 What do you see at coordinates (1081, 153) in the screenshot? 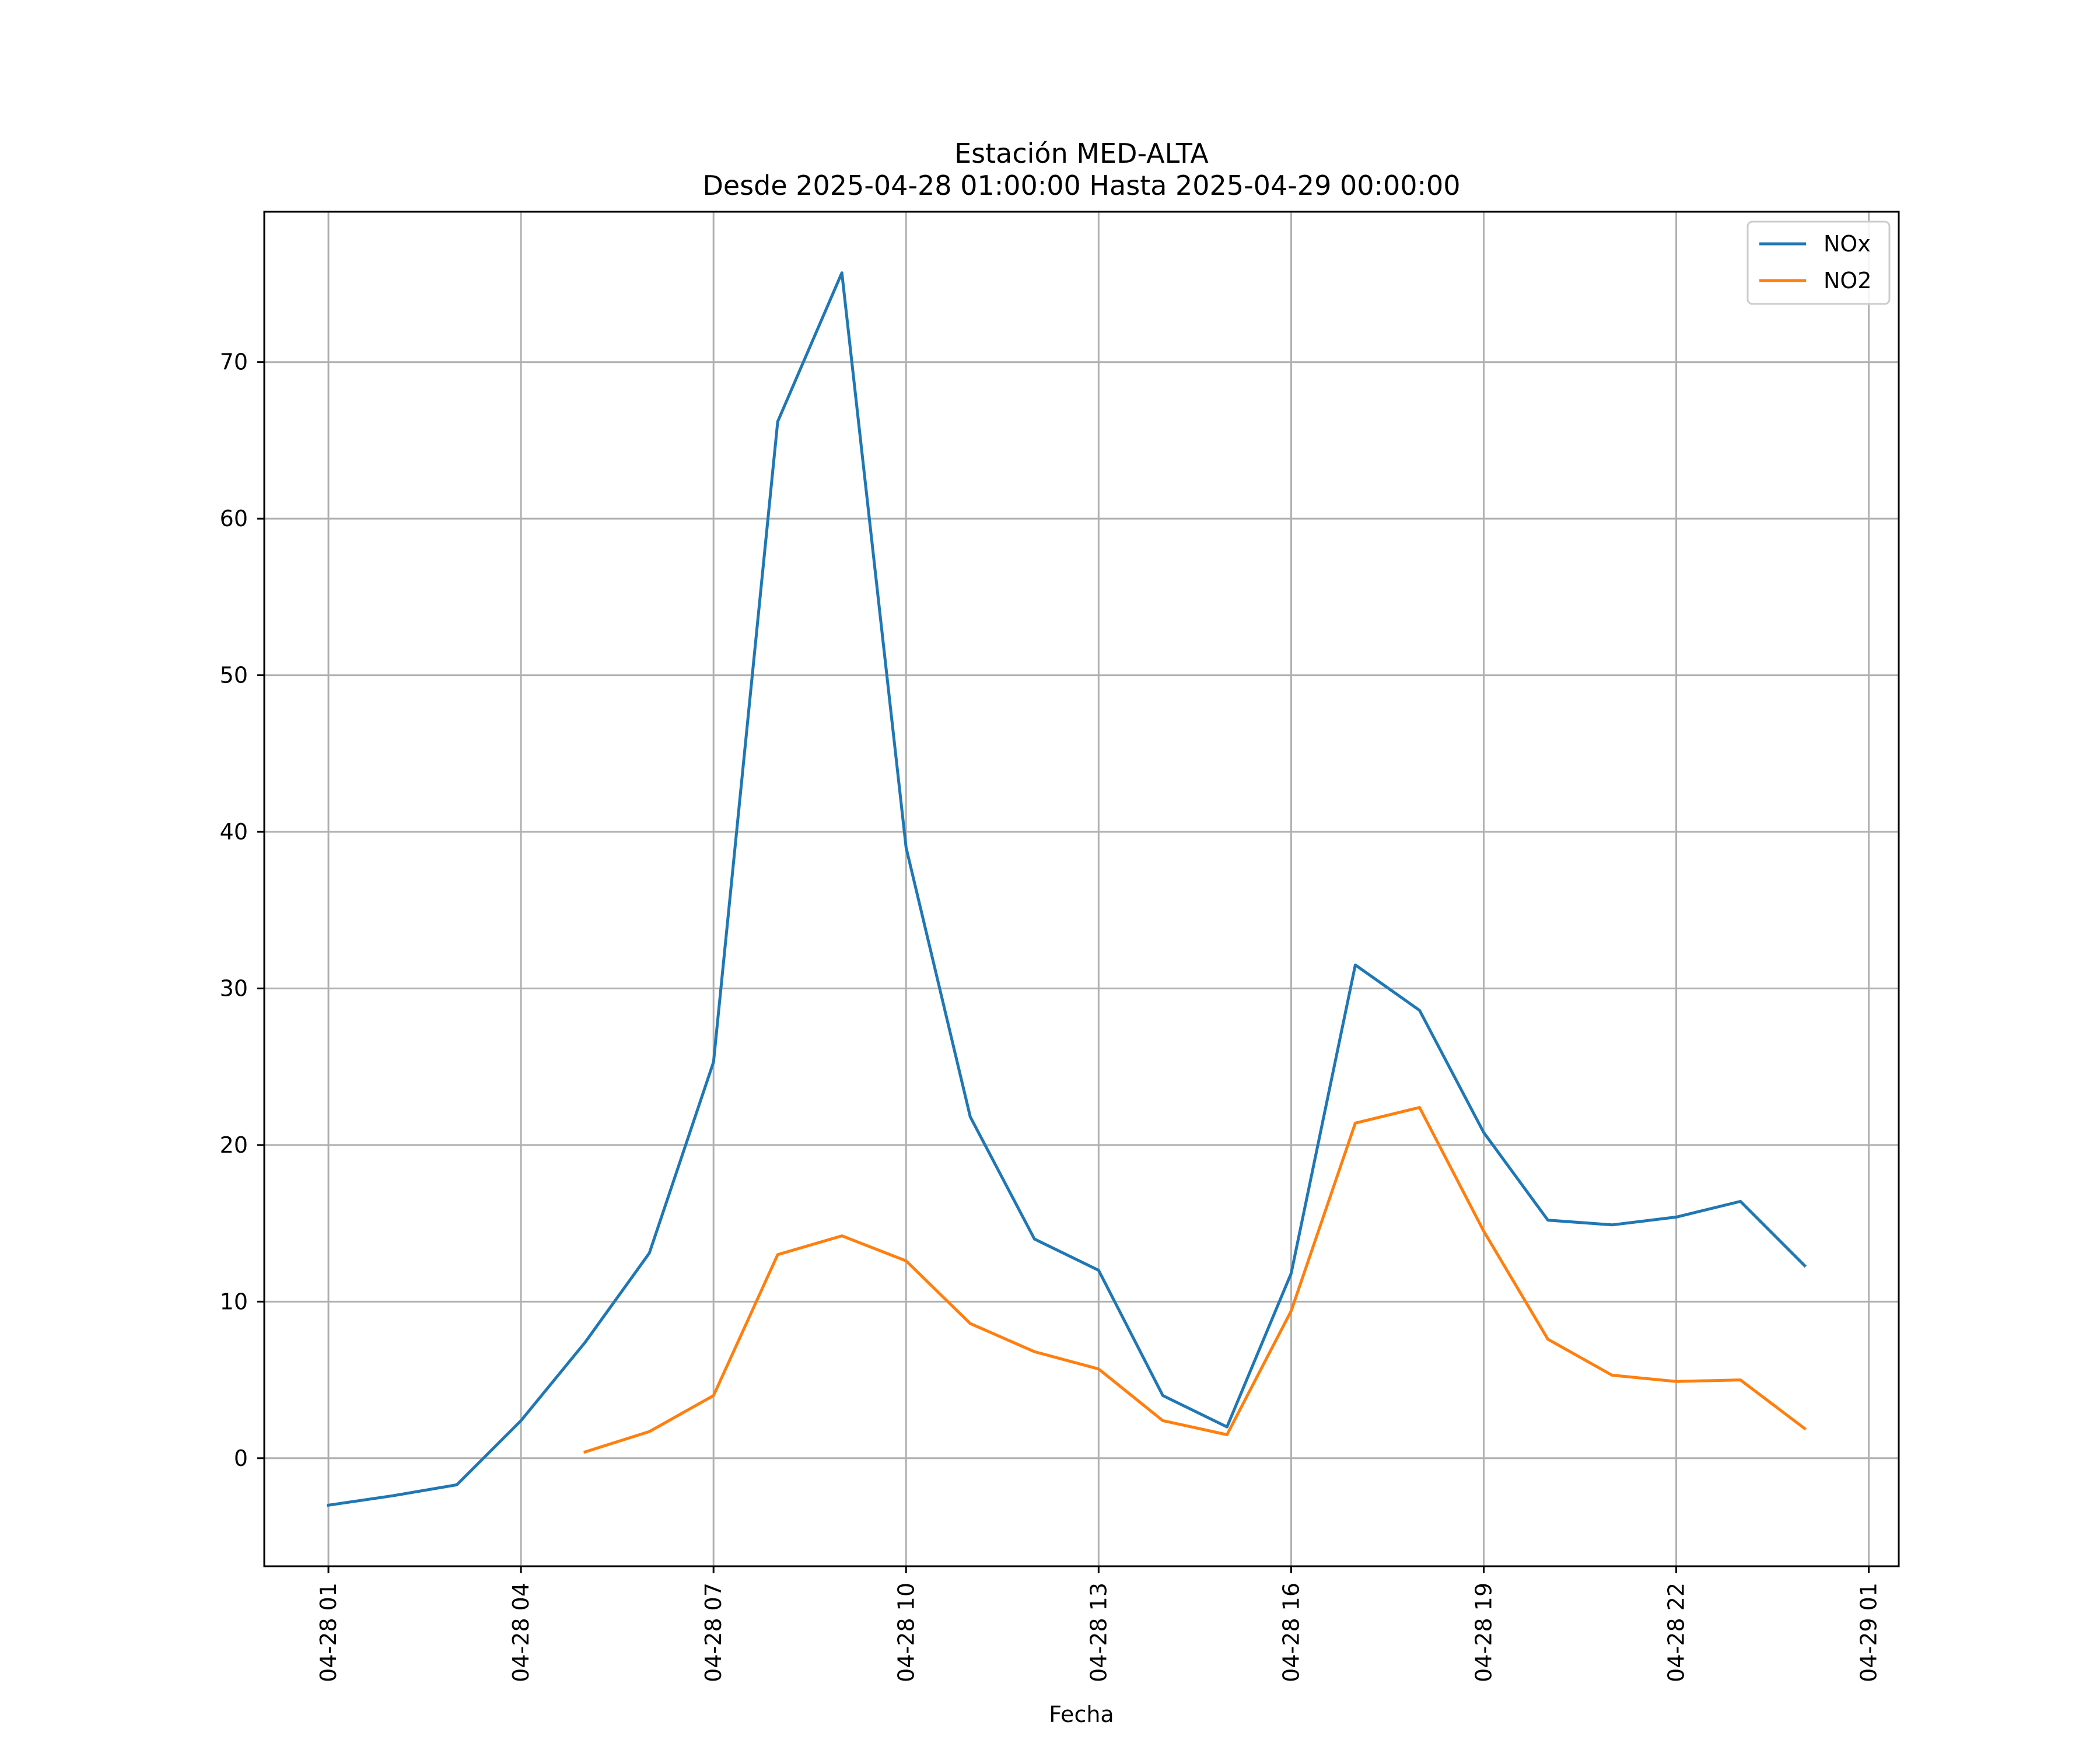
I see `chart-title: Estación MED-ALTA` at bounding box center [1081, 153].